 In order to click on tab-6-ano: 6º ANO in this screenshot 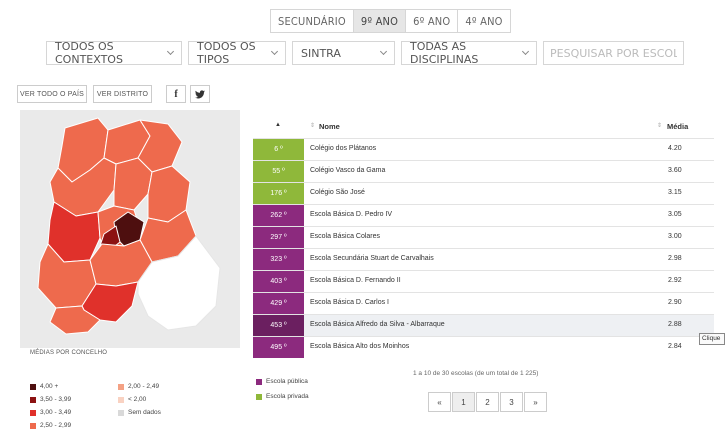, I will do `click(432, 21)`.